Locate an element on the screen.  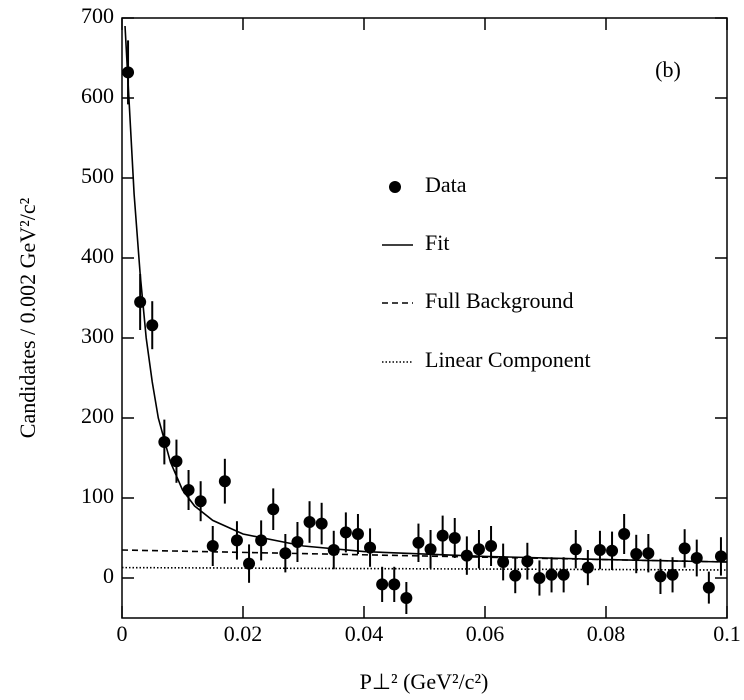
x-tick-label: 0.1 is located at coordinates (727, 633).